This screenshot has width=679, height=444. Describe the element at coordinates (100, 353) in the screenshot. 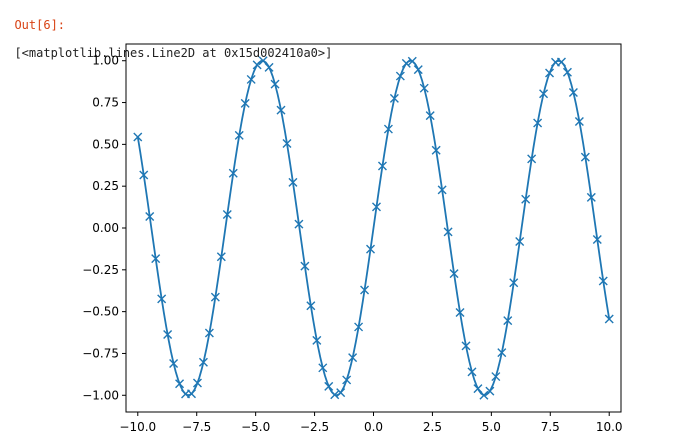

I see `y-tick-label: −0.75` at that location.